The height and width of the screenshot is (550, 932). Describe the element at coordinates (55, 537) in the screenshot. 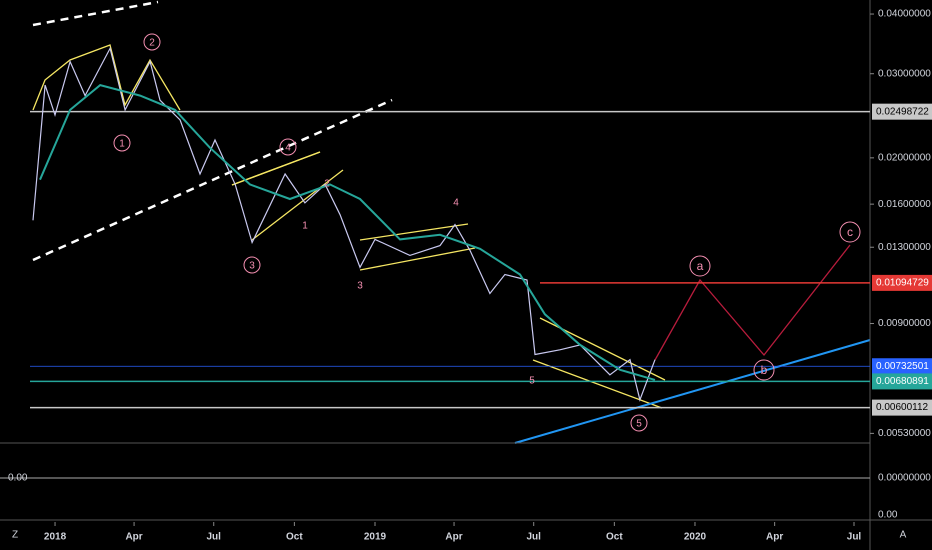

I see `x-tick-label: 2018` at that location.